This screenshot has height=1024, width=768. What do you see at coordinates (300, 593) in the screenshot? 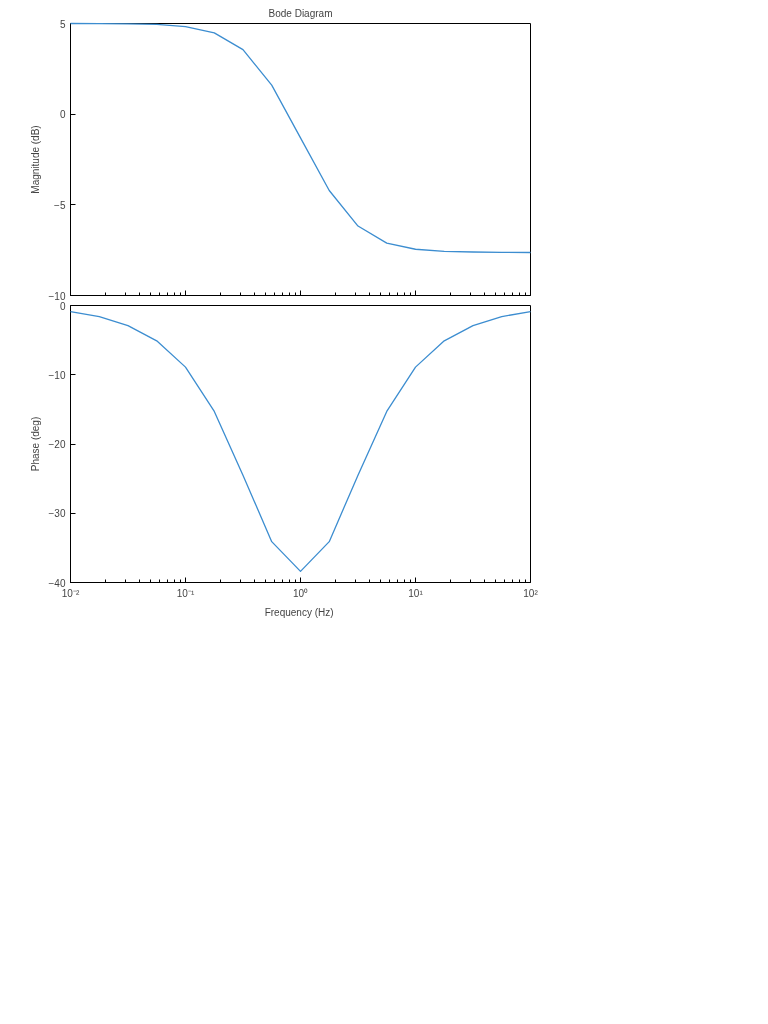
I see `x-tick-label: 10⁰` at bounding box center [300, 593].